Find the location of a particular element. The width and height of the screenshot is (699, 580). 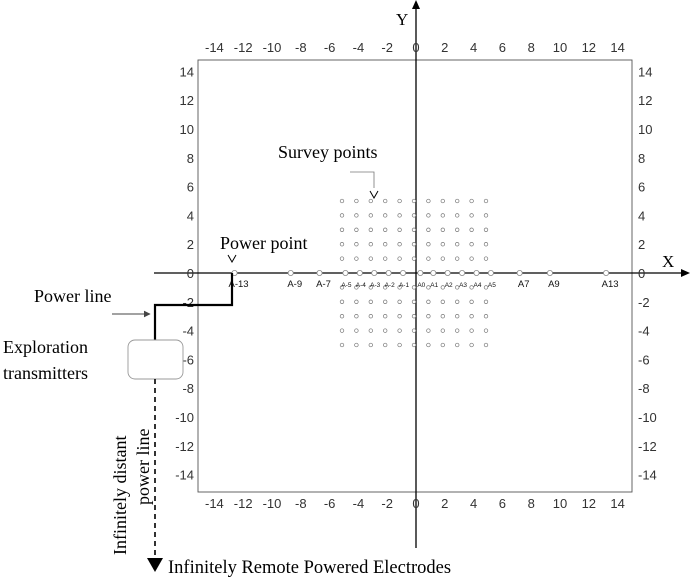

x-tick-bottom: 4 is located at coordinates (473, 503).